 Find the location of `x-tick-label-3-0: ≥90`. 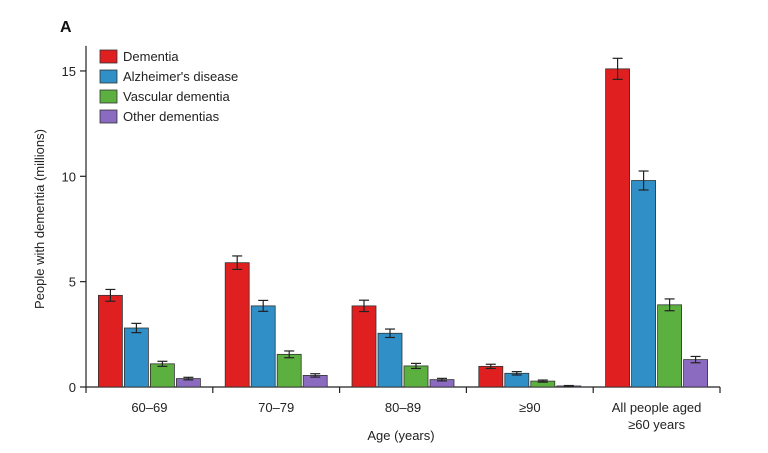

x-tick-label-3-0: ≥90 is located at coordinates (530, 407).